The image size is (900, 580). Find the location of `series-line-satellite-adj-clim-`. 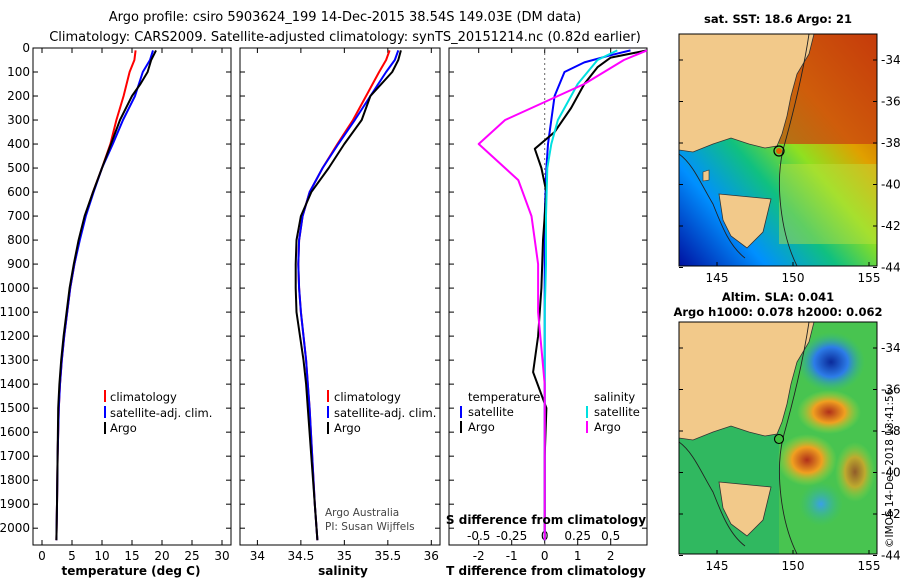

series-line-satellite-adj-clim- is located at coordinates (348, 295).